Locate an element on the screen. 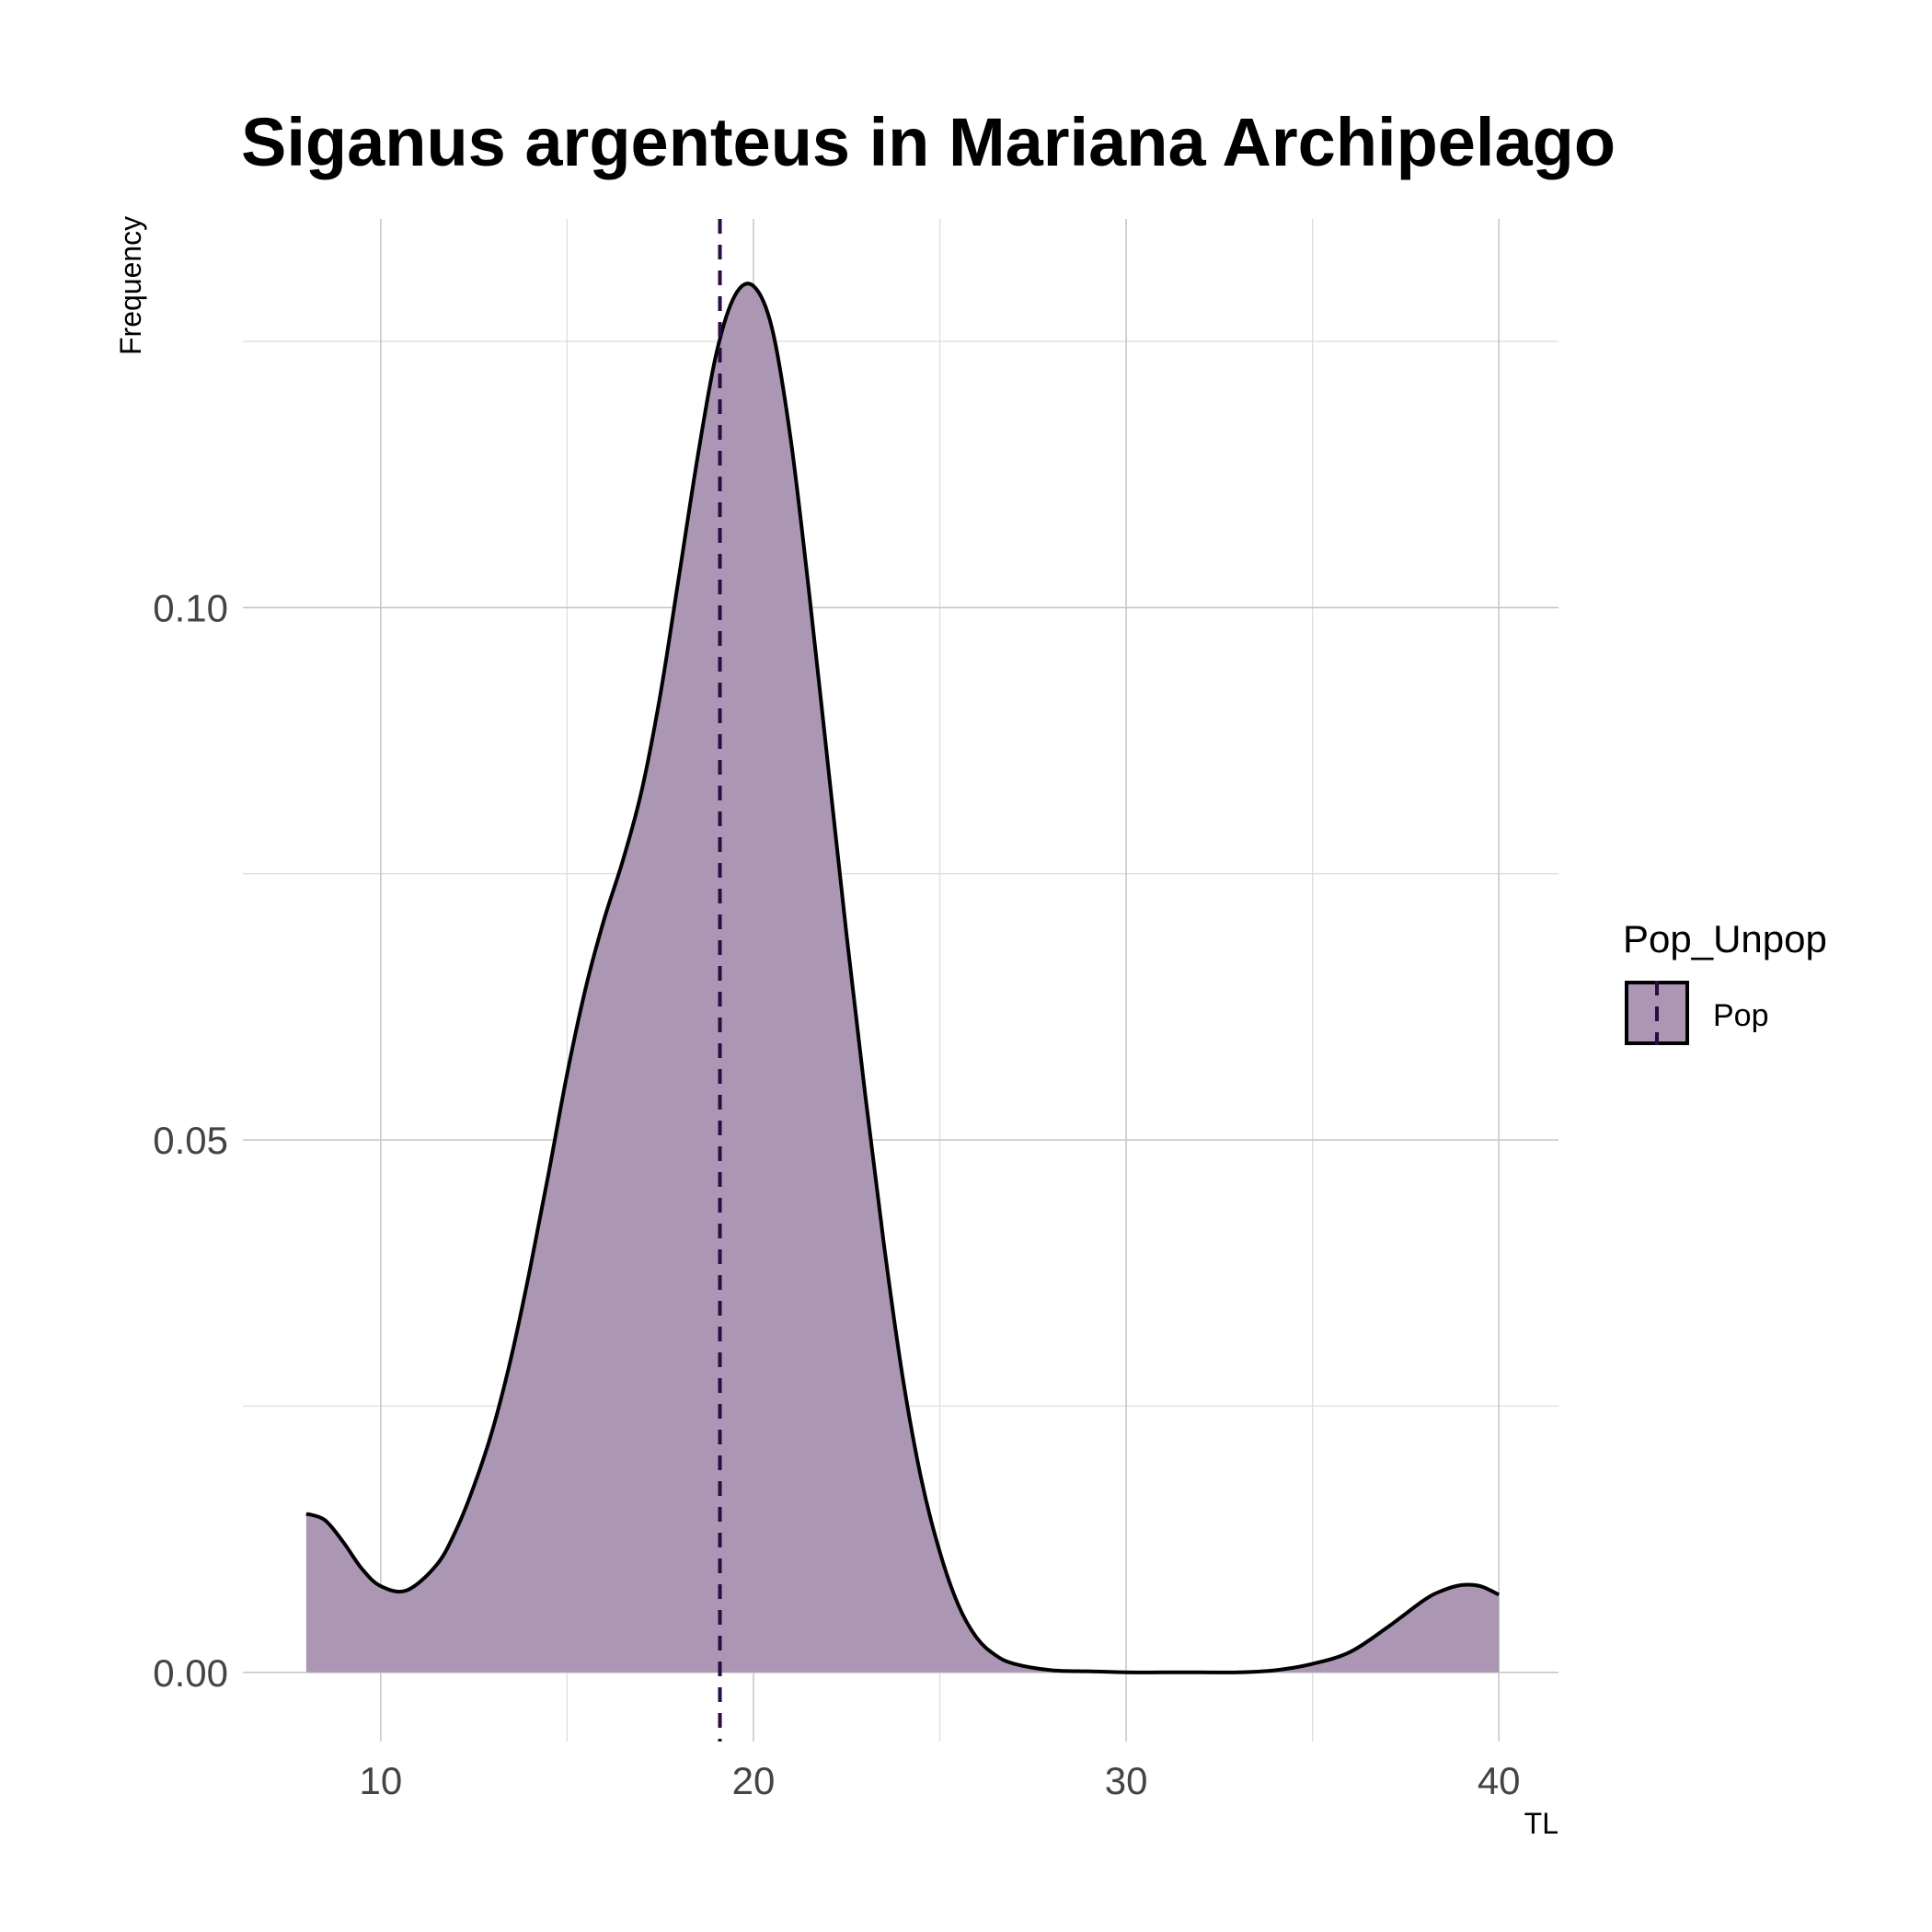  x-axis-ticks: 10 20 30 40 is located at coordinates (940, 1780).